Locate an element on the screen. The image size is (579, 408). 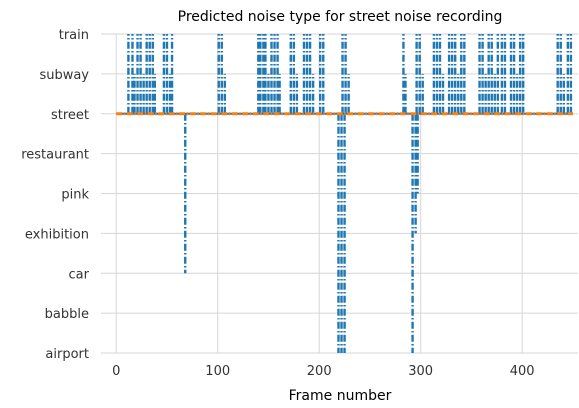
y-tick-label-babble: babble is located at coordinates (67, 314).